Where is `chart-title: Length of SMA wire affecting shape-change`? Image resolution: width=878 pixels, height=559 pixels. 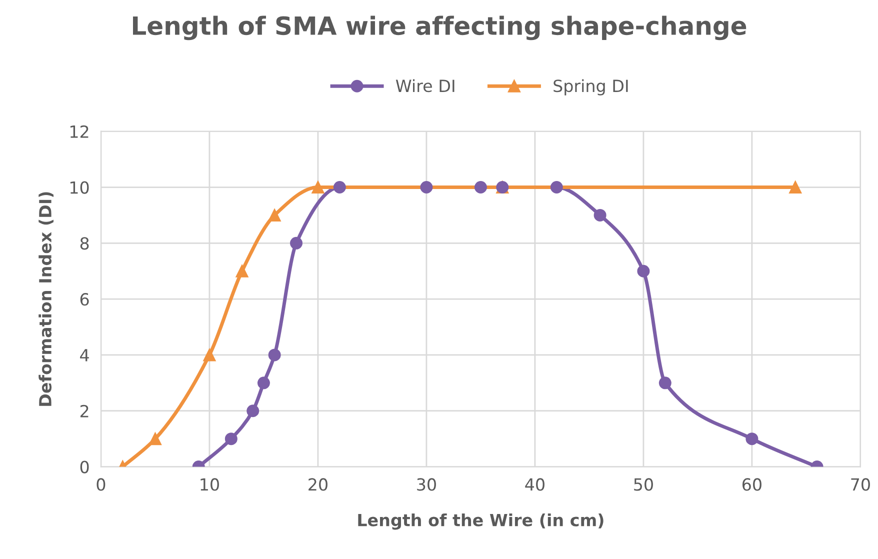 chart-title: Length of SMA wire affecting shape-change is located at coordinates (439, 28).